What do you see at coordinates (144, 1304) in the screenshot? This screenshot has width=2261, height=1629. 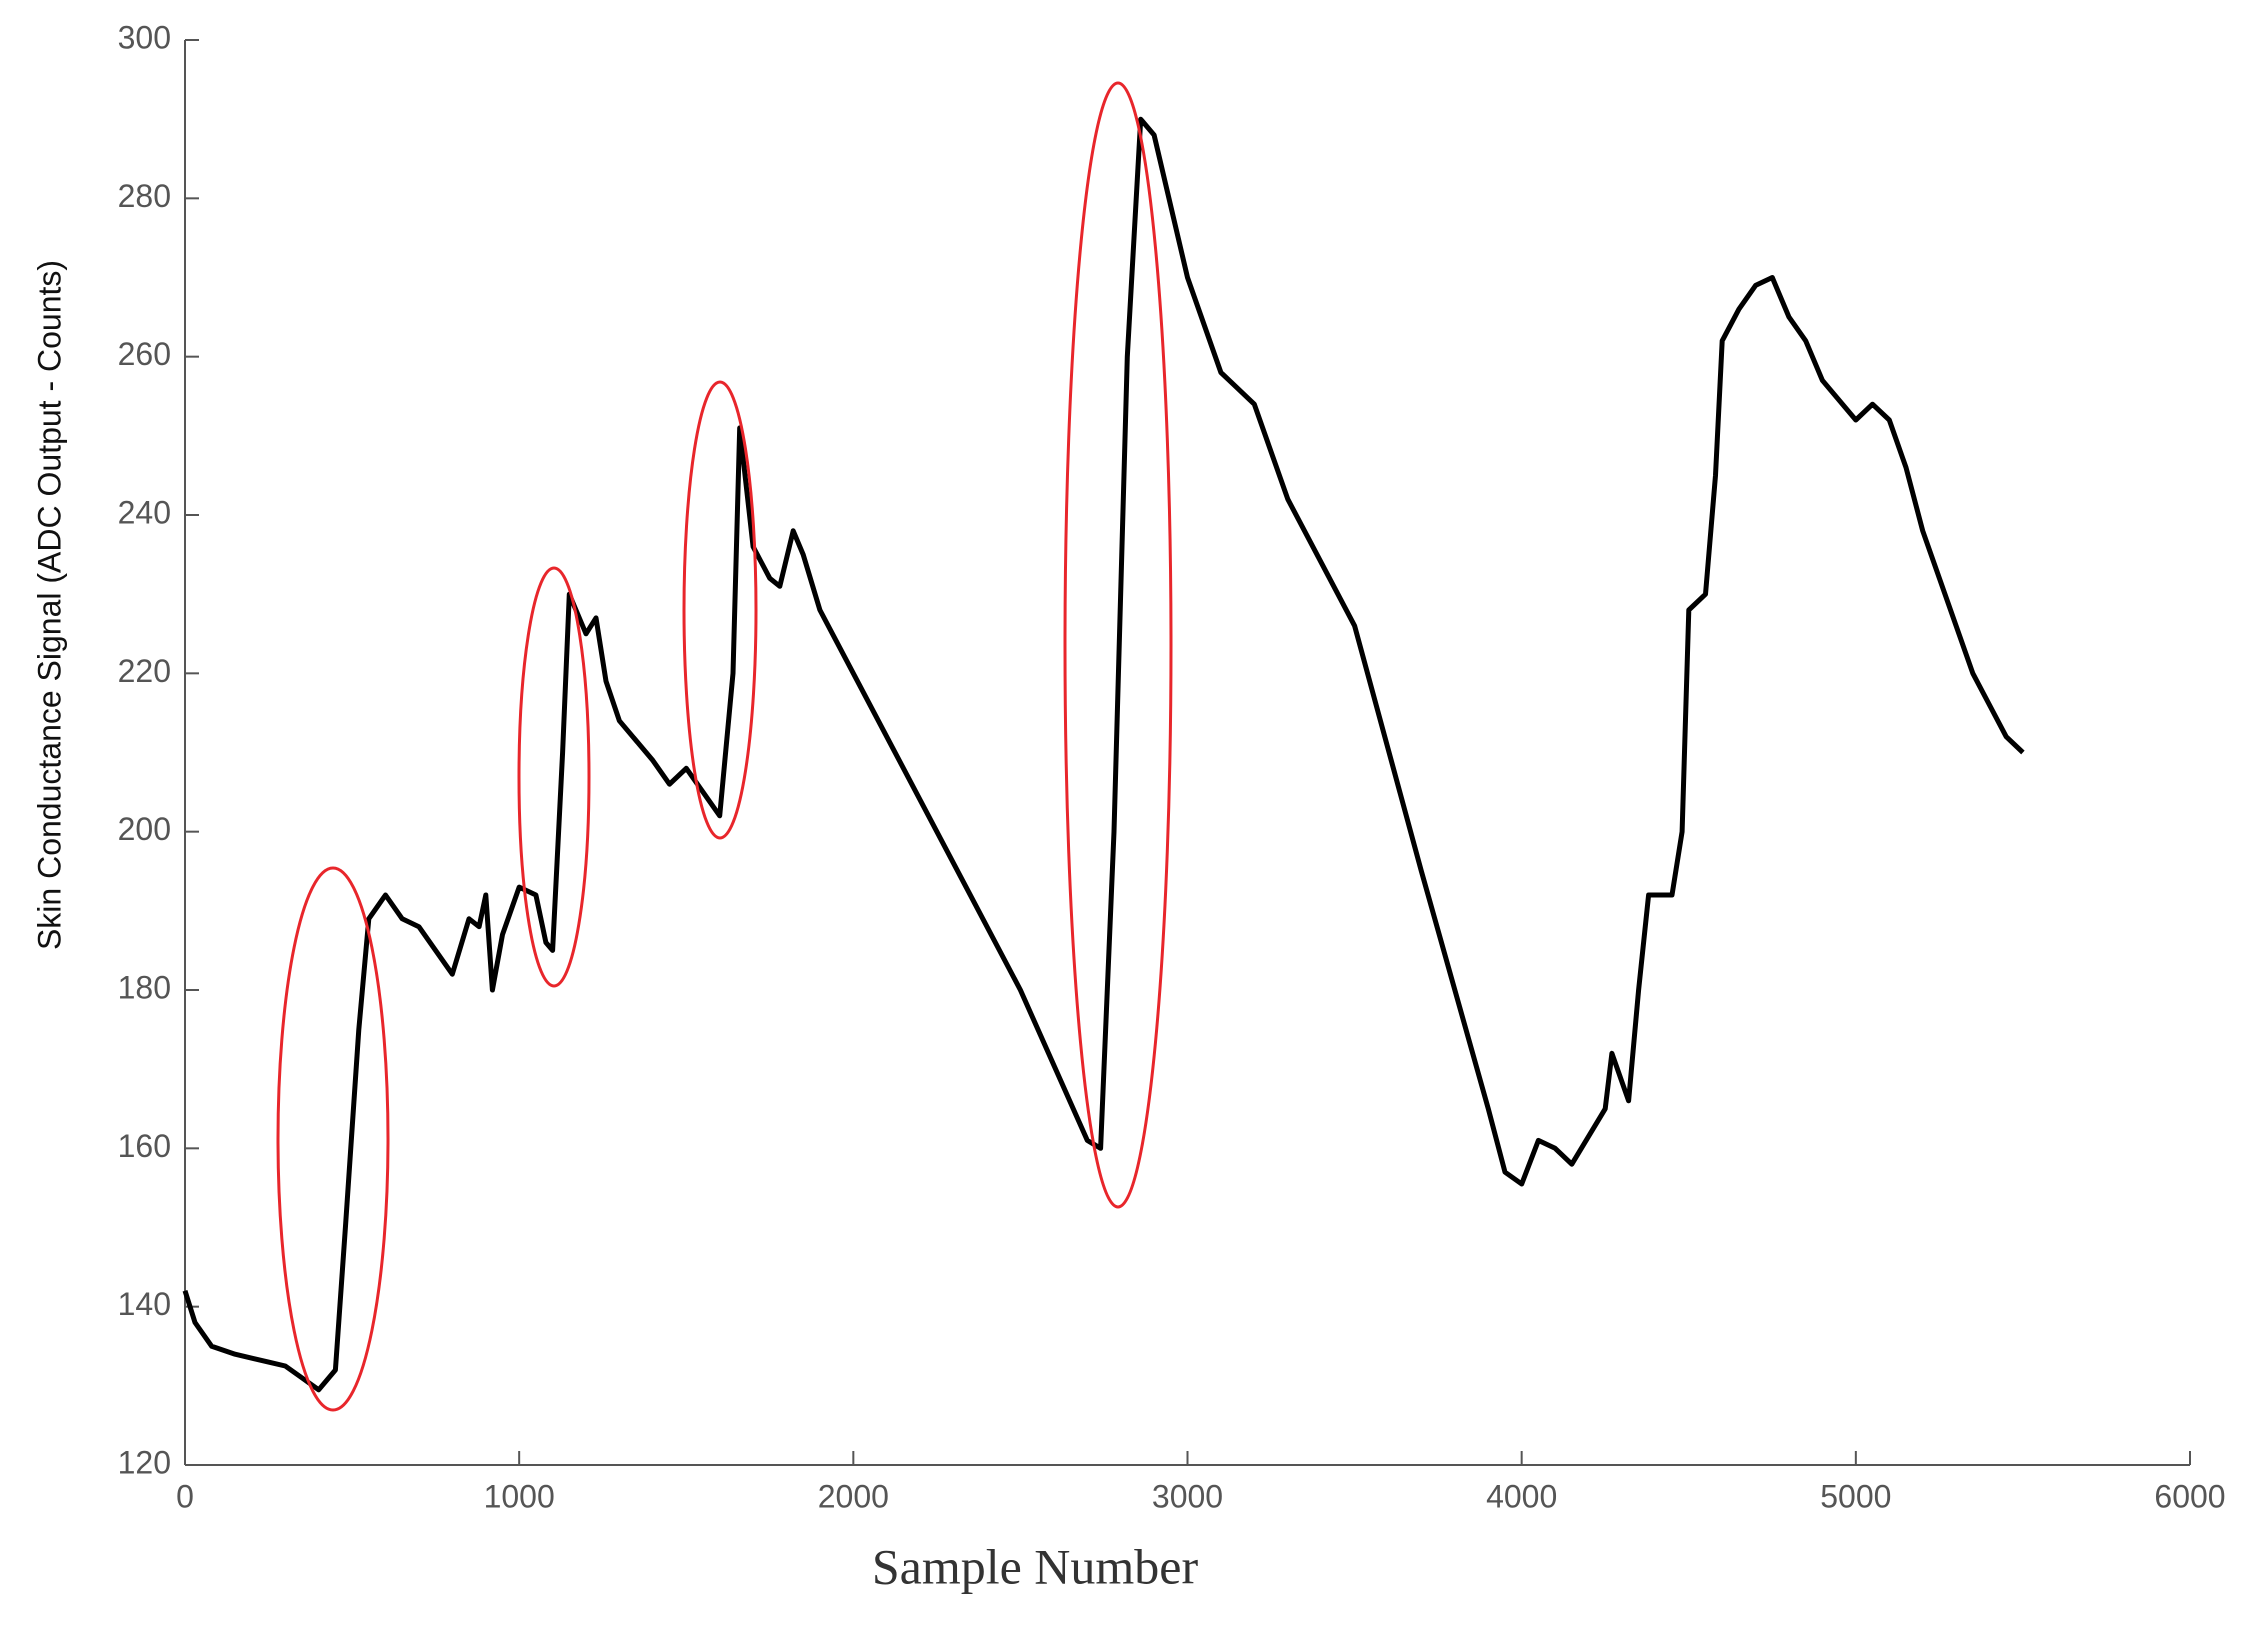 I see `y-tick-label: 140` at bounding box center [144, 1304].